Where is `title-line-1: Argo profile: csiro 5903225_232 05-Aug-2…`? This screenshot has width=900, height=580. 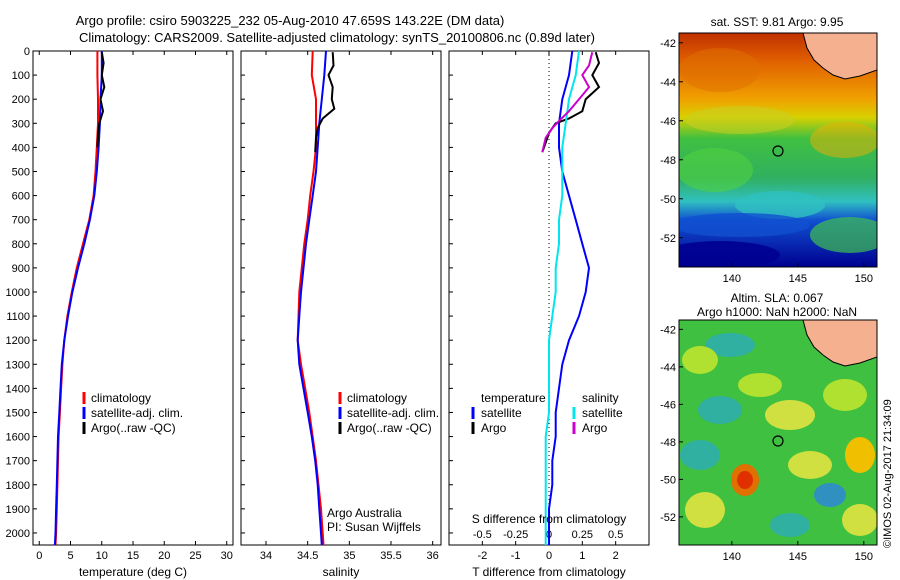 title-line-1: Argo profile: csiro 5903225_232 05-Aug-2… is located at coordinates (290, 20).